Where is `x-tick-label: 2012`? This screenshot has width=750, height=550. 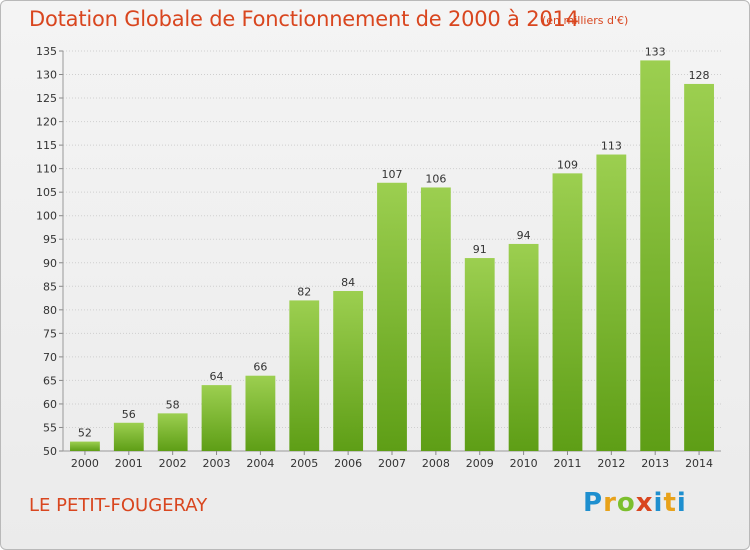 x-tick-label: 2012 is located at coordinates (611, 463).